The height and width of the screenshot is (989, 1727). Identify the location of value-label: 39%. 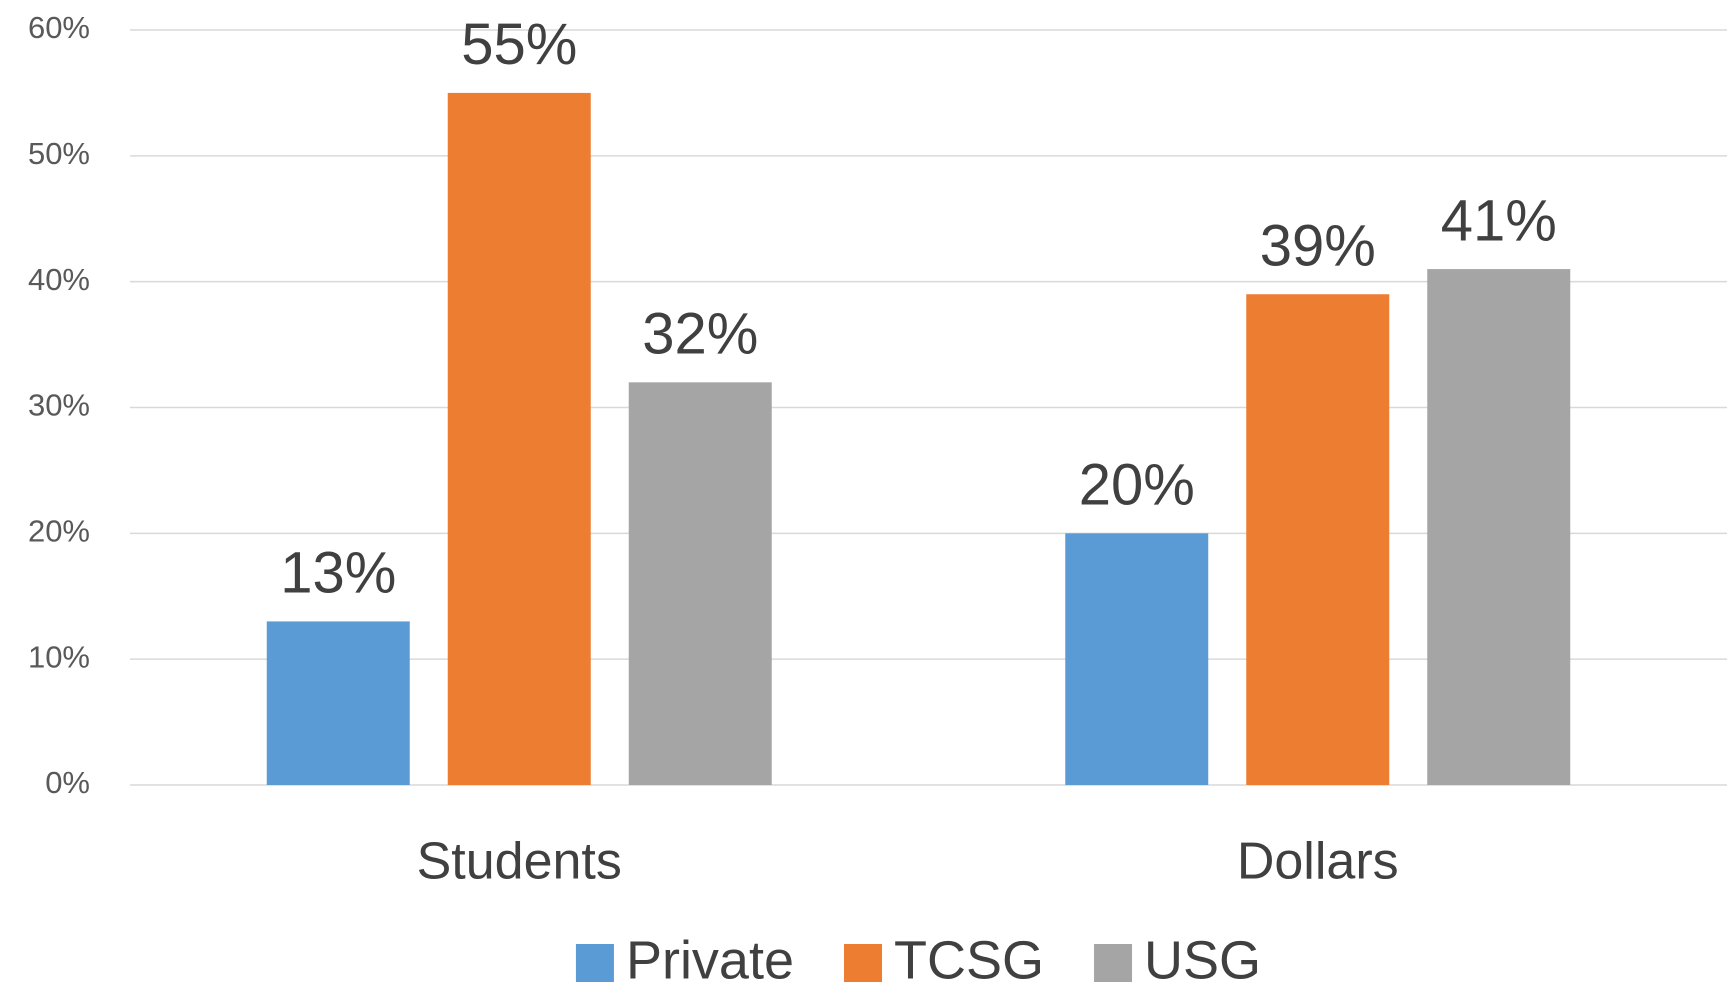
(1318, 246).